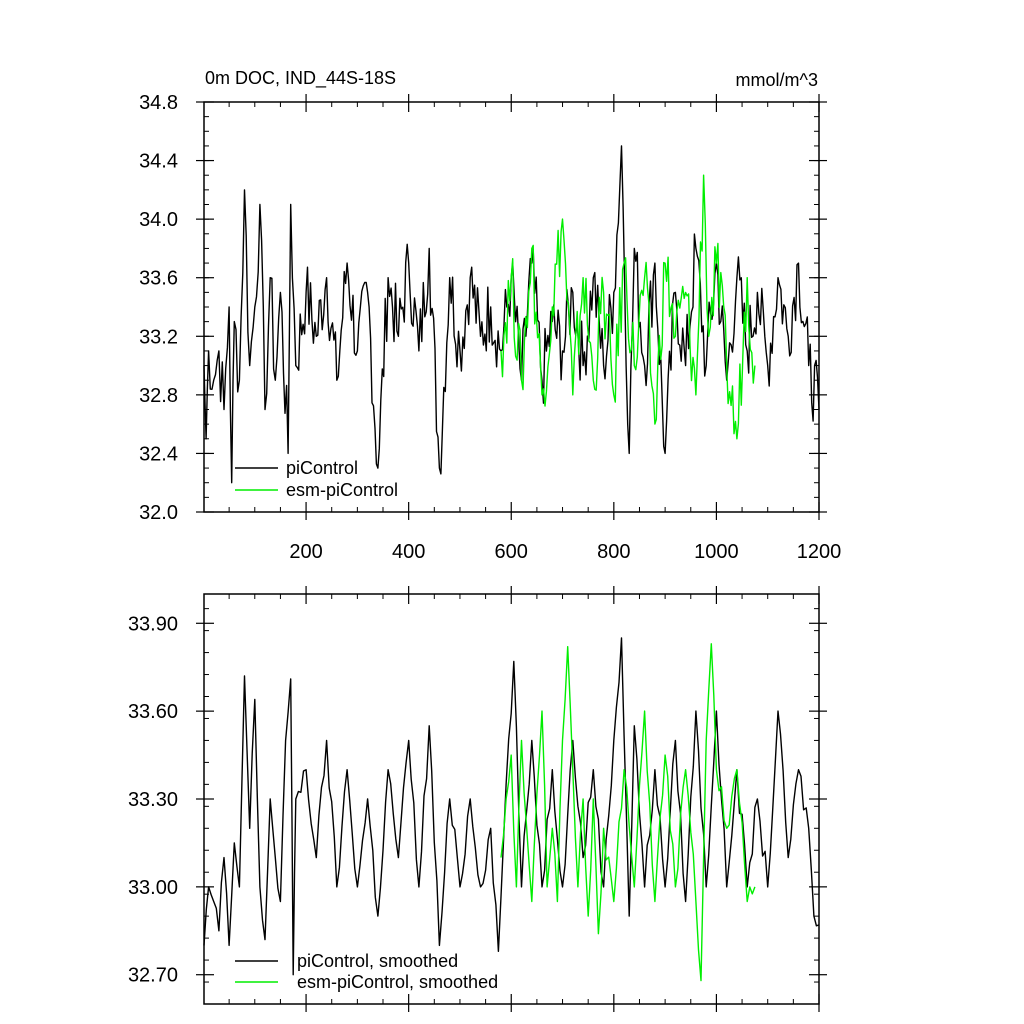  I want to click on legend-label-picontrol-smoothed: piControl, smoothed, so click(377, 961).